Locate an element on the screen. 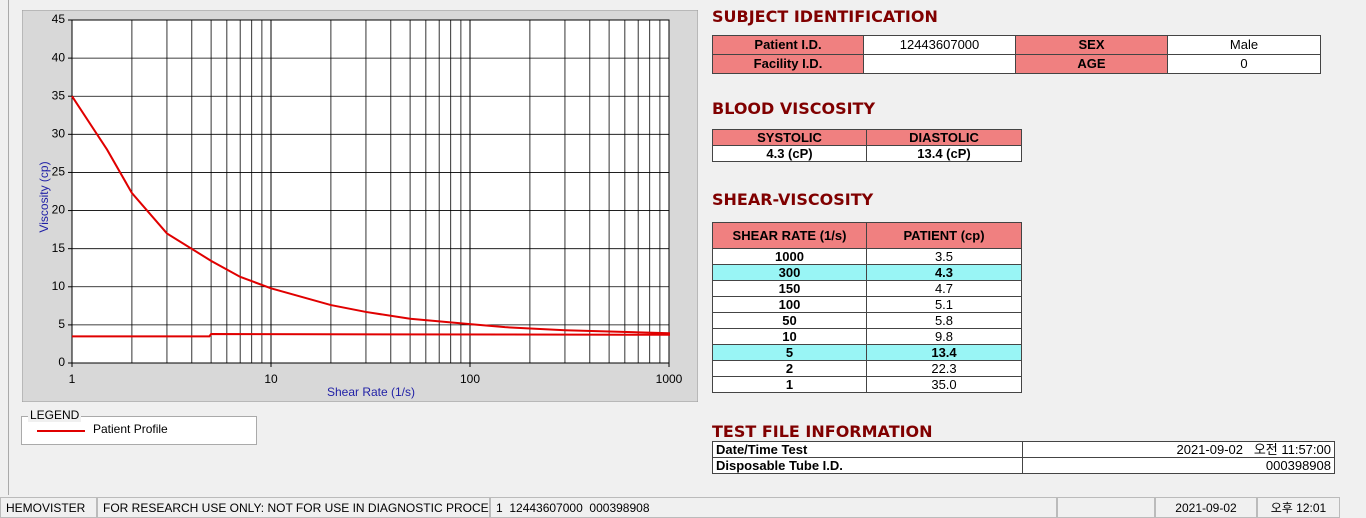 The height and width of the screenshot is (518, 1366). value-cell: 35.0 is located at coordinates (944, 384).